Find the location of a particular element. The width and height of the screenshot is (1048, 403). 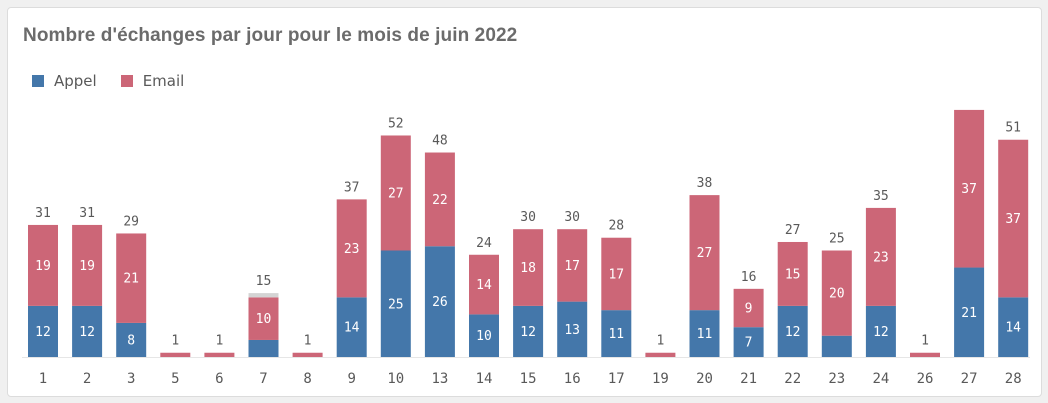

x-tick-3: 3 is located at coordinates (131, 379).